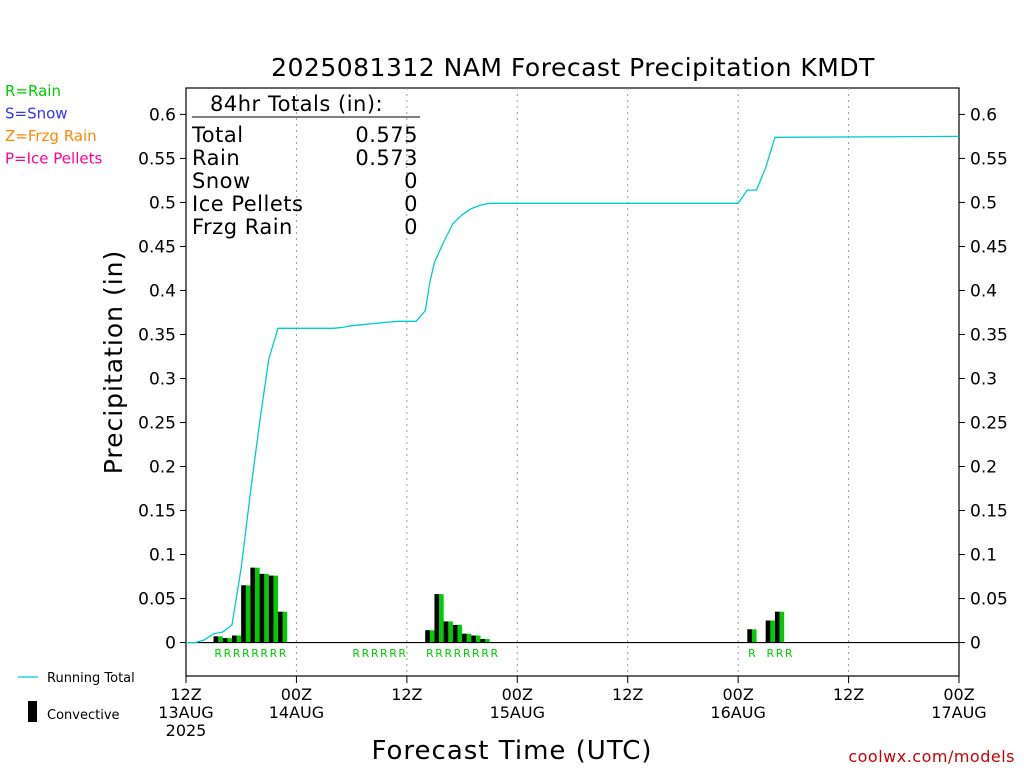 Image resolution: width=1024 pixels, height=768 pixels. What do you see at coordinates (157, 247) in the screenshot?
I see `y-tick-label-left: 0.45` at bounding box center [157, 247].